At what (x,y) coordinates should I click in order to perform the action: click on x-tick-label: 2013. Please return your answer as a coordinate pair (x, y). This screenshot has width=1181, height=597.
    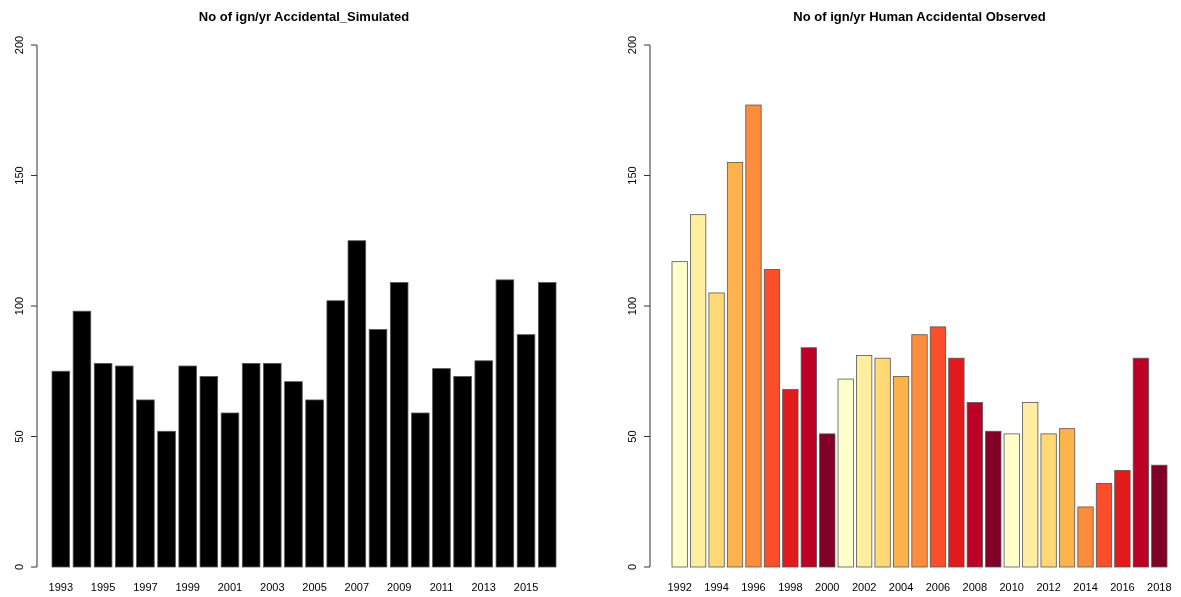
    Looking at the image, I should click on (483, 587).